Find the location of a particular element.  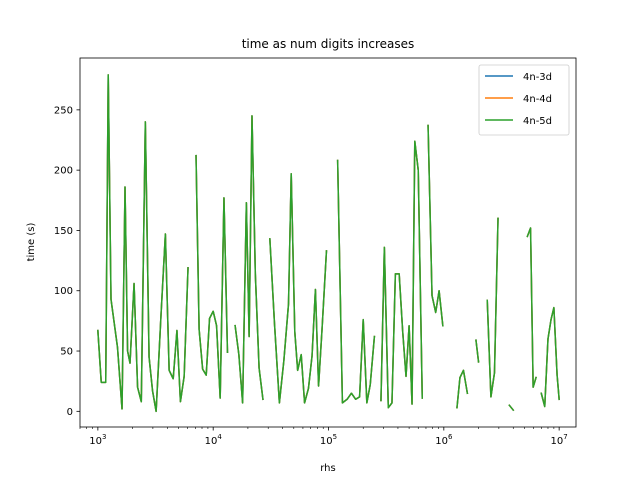

x-tick-label: 10³ is located at coordinates (97, 440).